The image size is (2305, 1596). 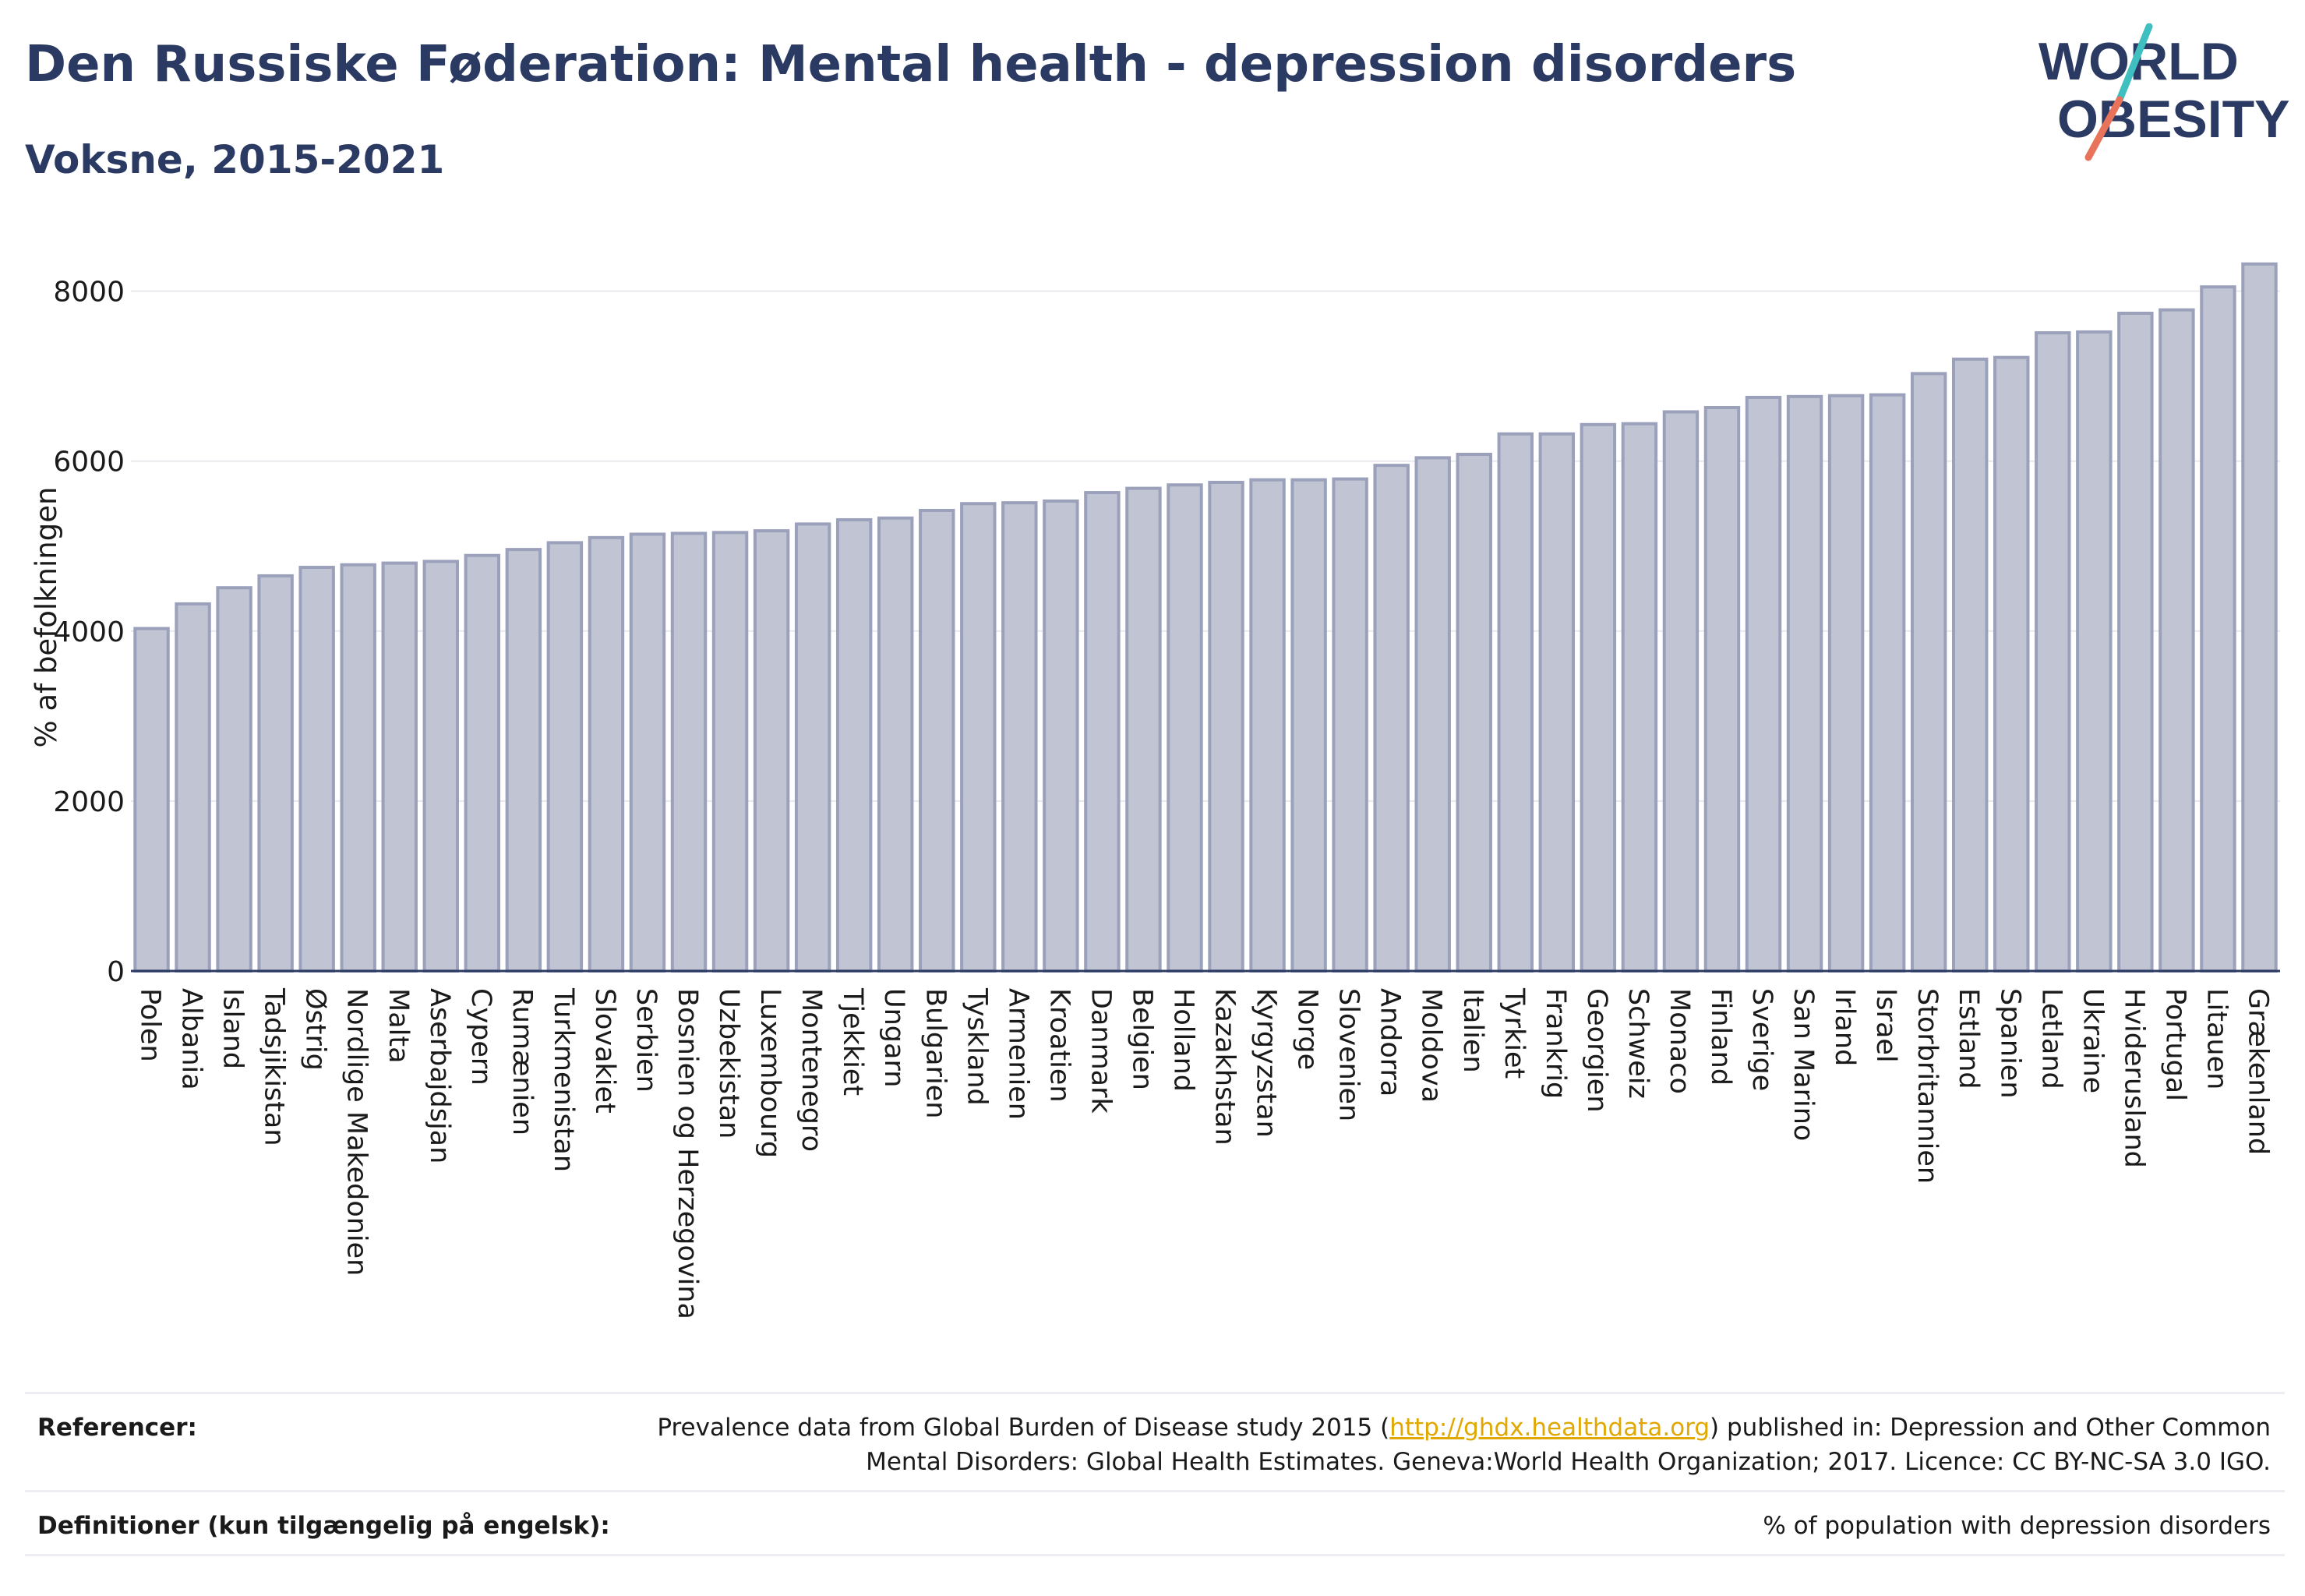 What do you see at coordinates (522, 1061) in the screenshot?
I see `x-tick-label: Rumænien` at bounding box center [522, 1061].